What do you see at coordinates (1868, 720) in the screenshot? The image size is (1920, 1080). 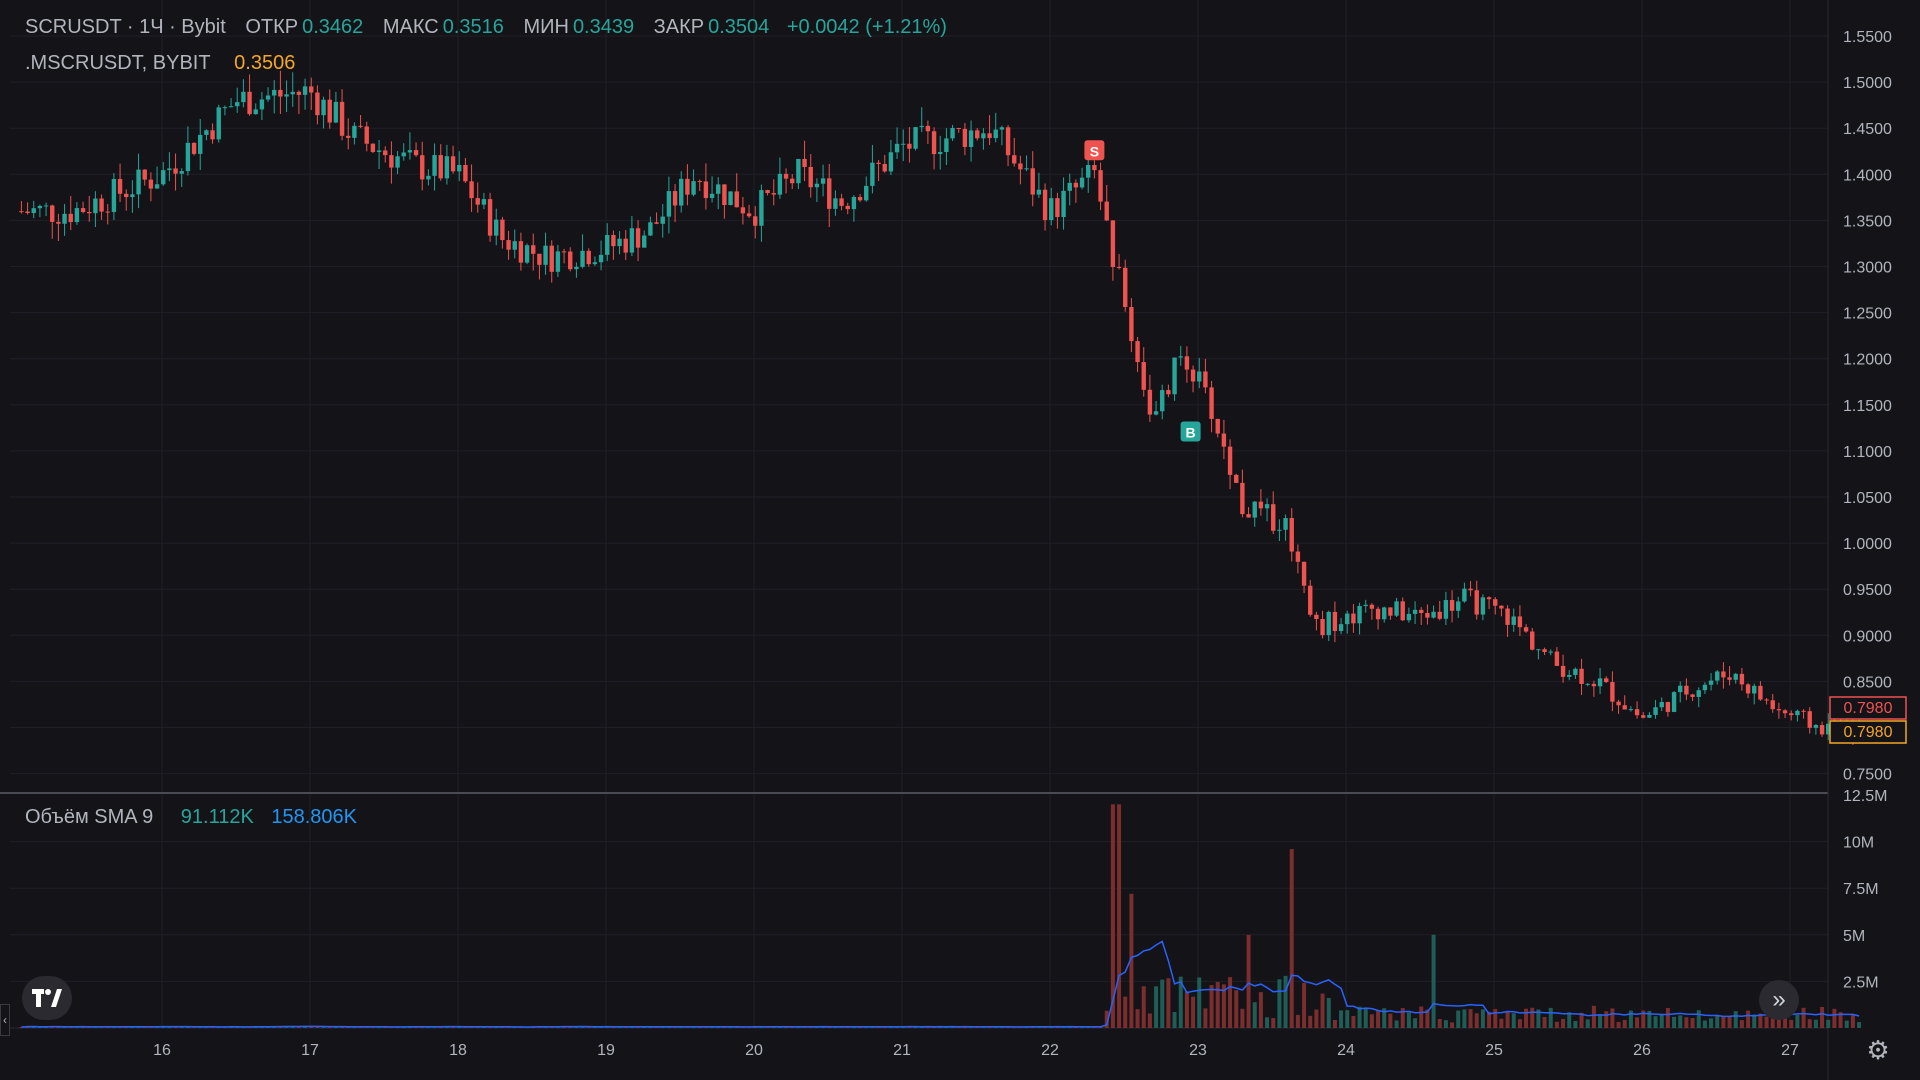 I see `price-tags: 0.7980 0.7980` at bounding box center [1868, 720].